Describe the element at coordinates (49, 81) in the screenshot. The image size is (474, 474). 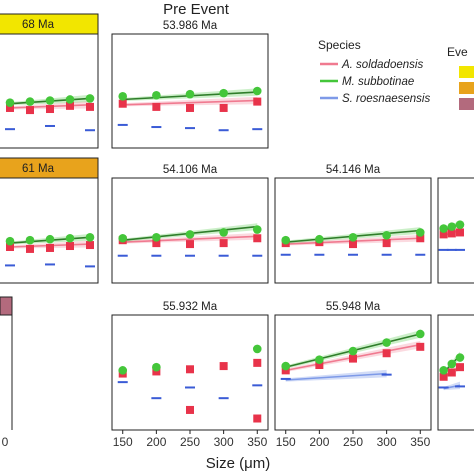
I see `facet-panel-0: 68 Ma` at that location.